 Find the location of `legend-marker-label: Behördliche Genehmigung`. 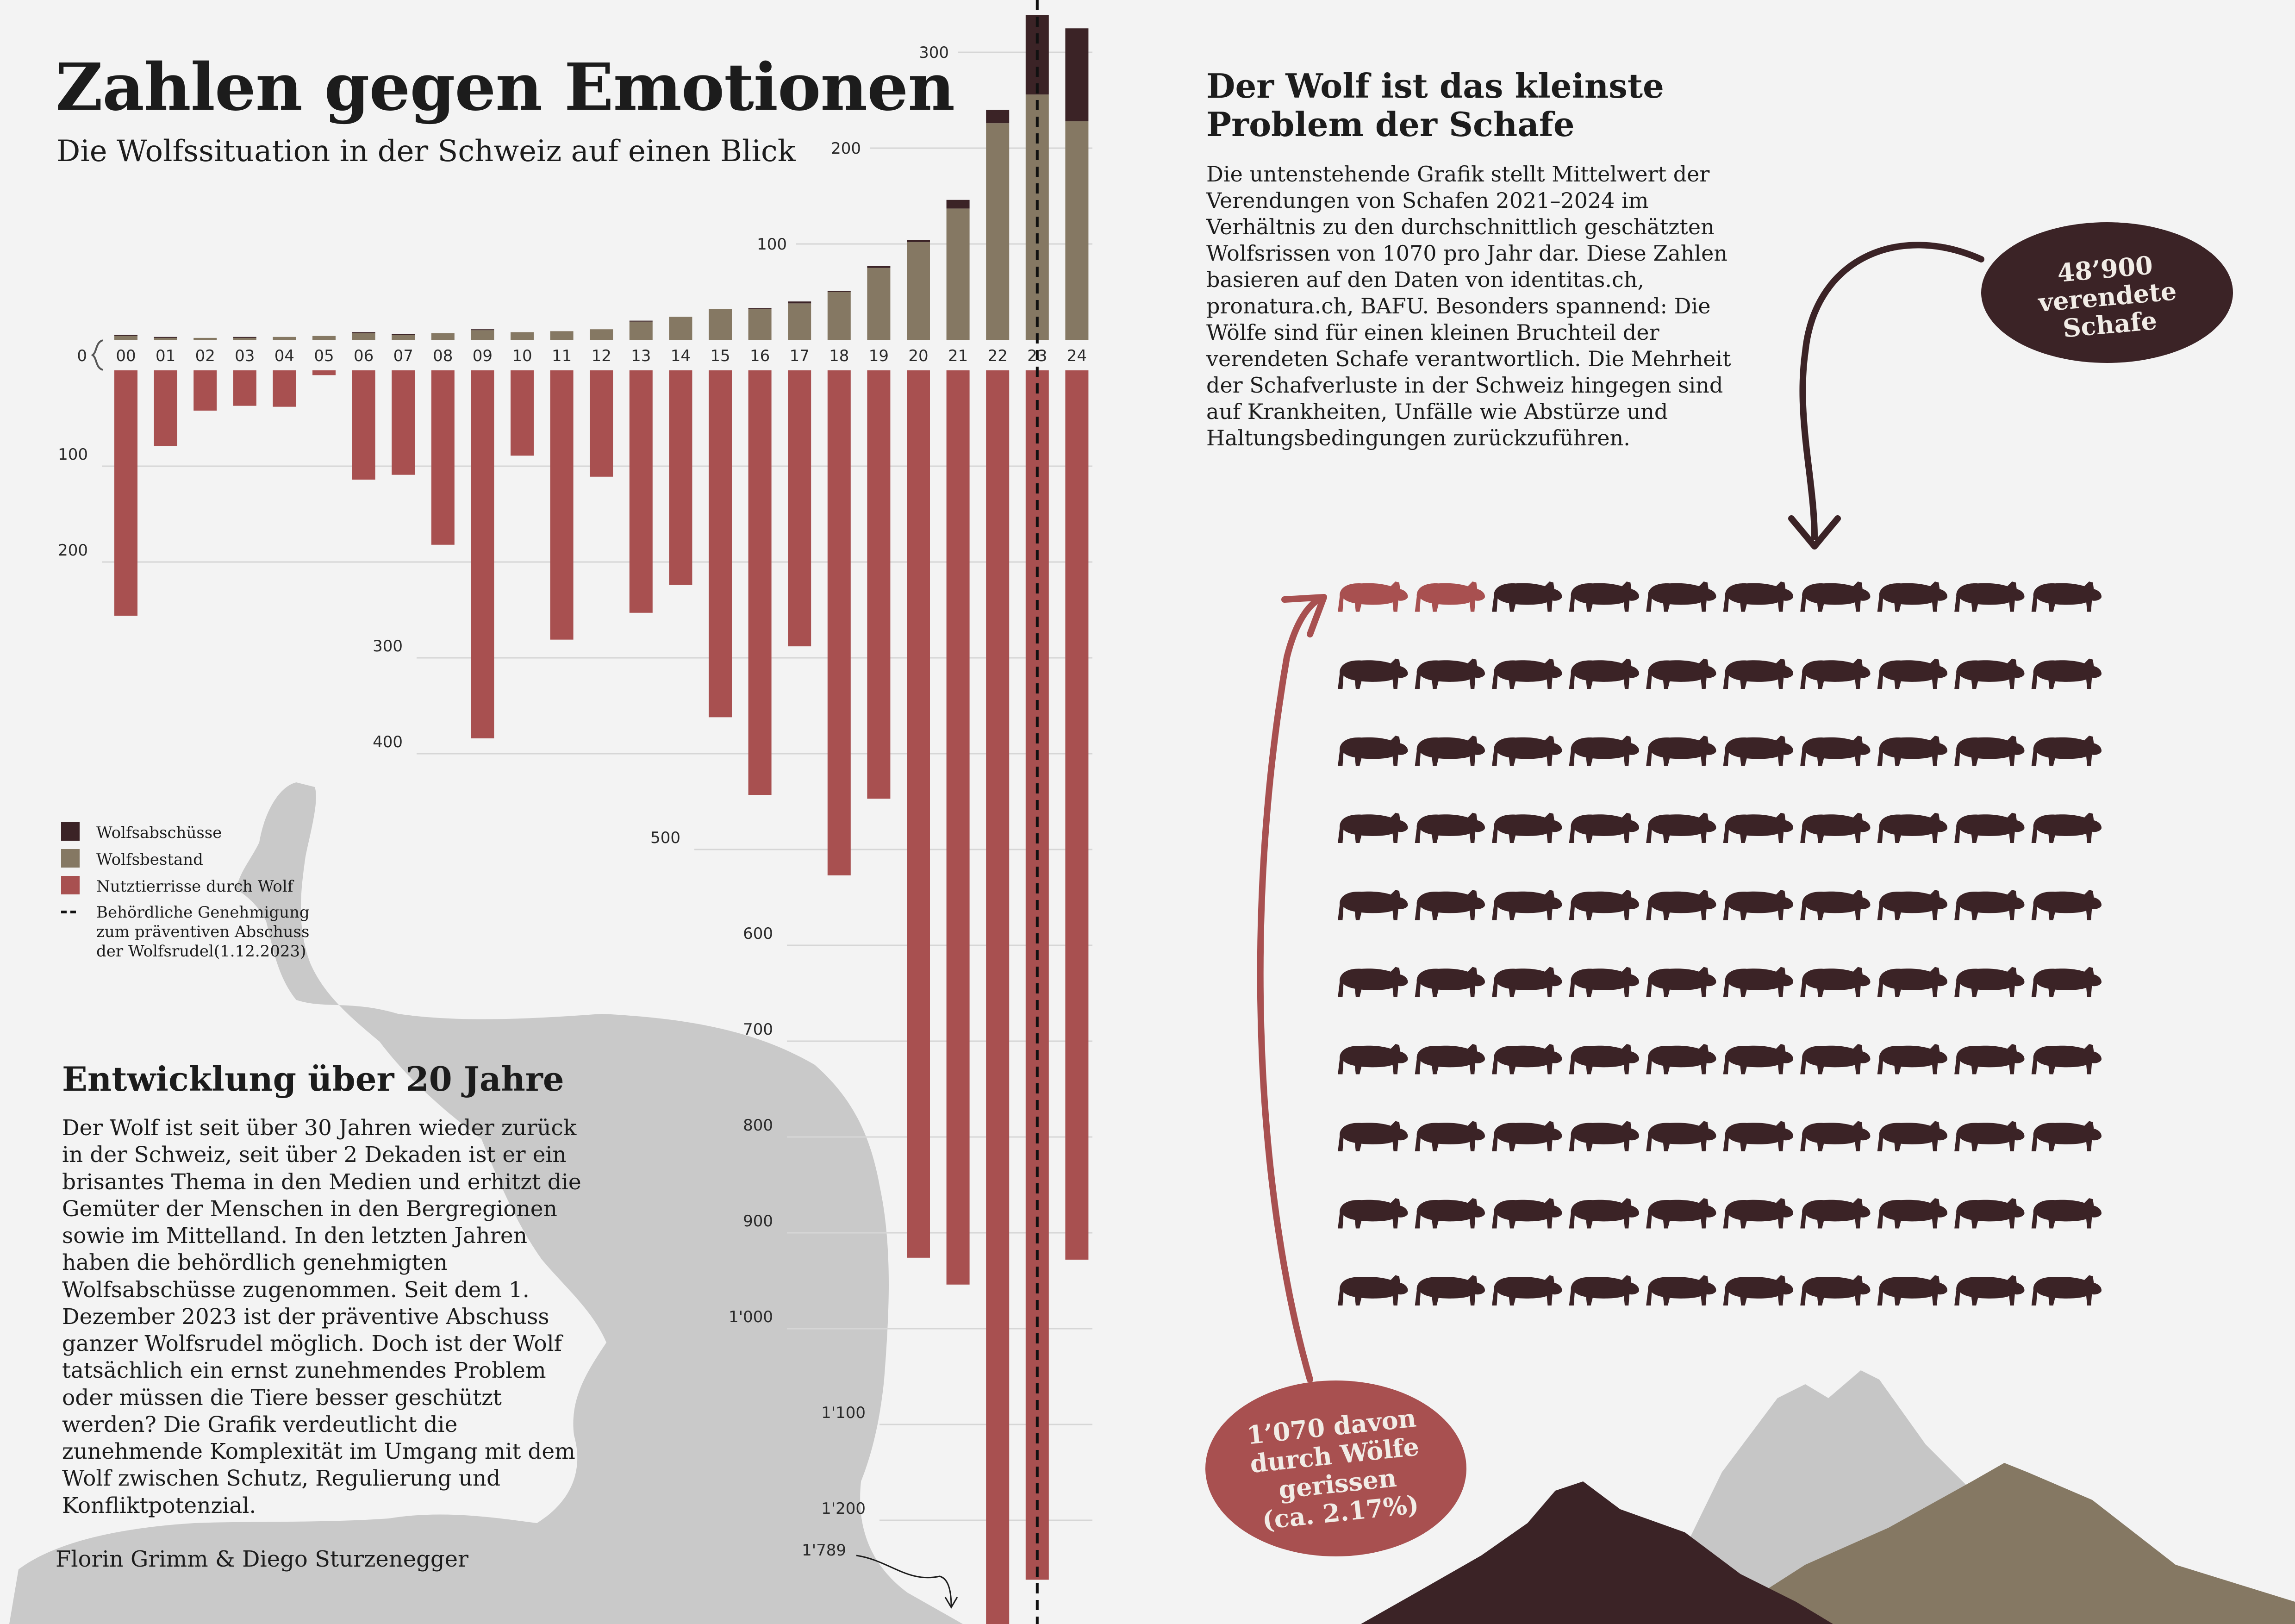

legend-marker-label: Behördliche Genehmigung is located at coordinates (203, 912).